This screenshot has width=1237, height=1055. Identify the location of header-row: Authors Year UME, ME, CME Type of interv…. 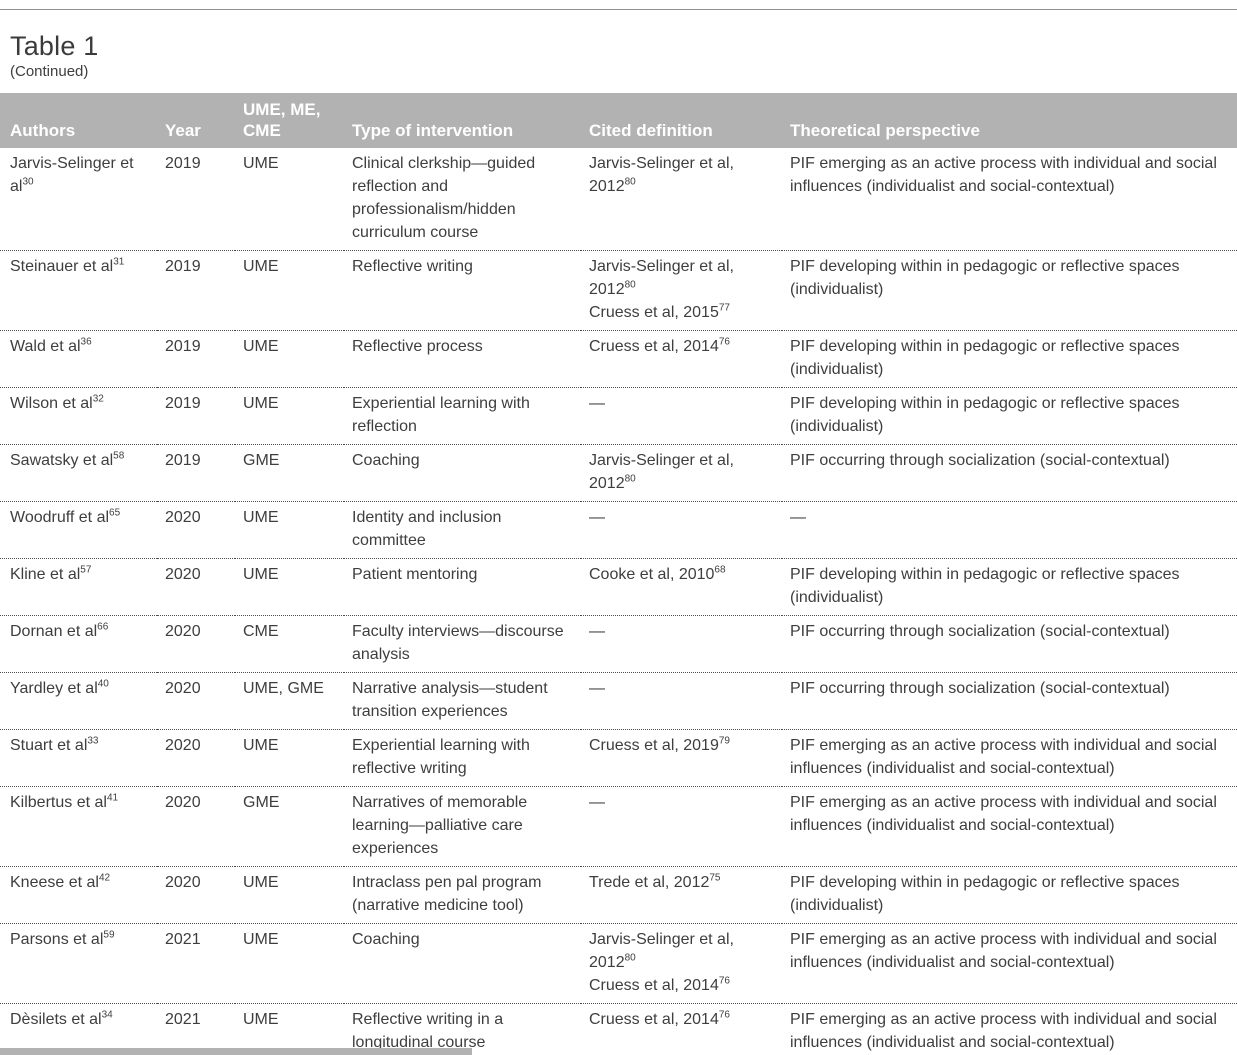
(618, 120).